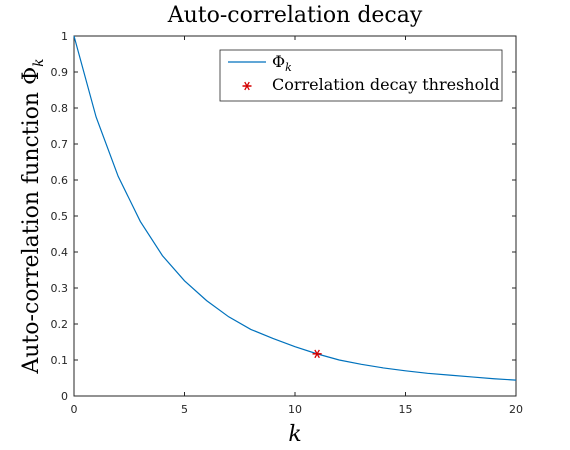 Image resolution: width=570 pixels, height=450 pixels. Describe the element at coordinates (60, 180) in the screenshot. I see `y-tick-label: 0.6` at that location.